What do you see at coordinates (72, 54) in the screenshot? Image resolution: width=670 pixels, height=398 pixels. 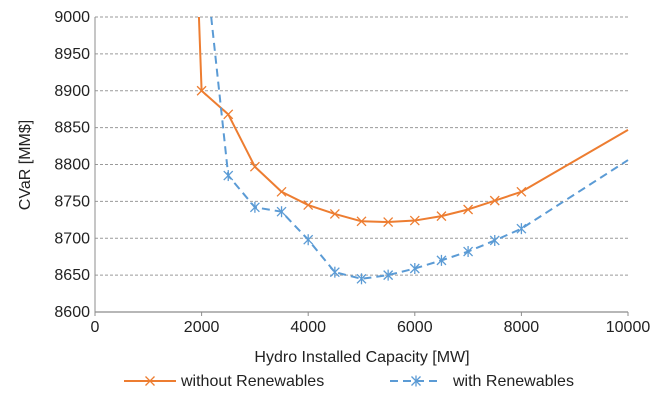 I see `y-tick-label: 8950` at bounding box center [72, 54].